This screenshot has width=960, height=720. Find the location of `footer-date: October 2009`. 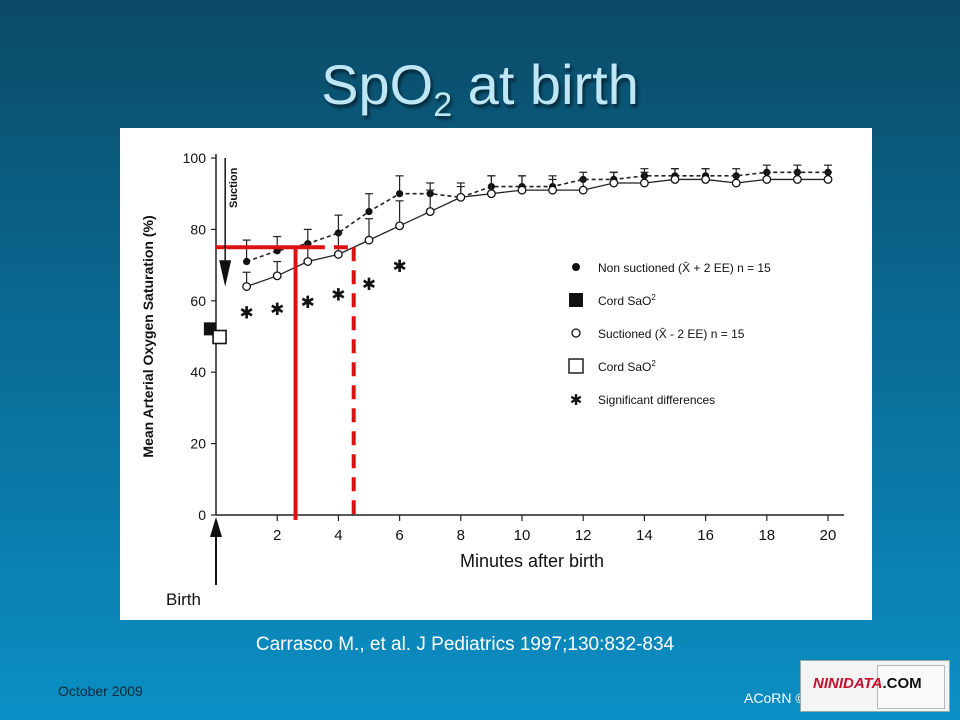

footer-date: October 2009 is located at coordinates (100, 691).